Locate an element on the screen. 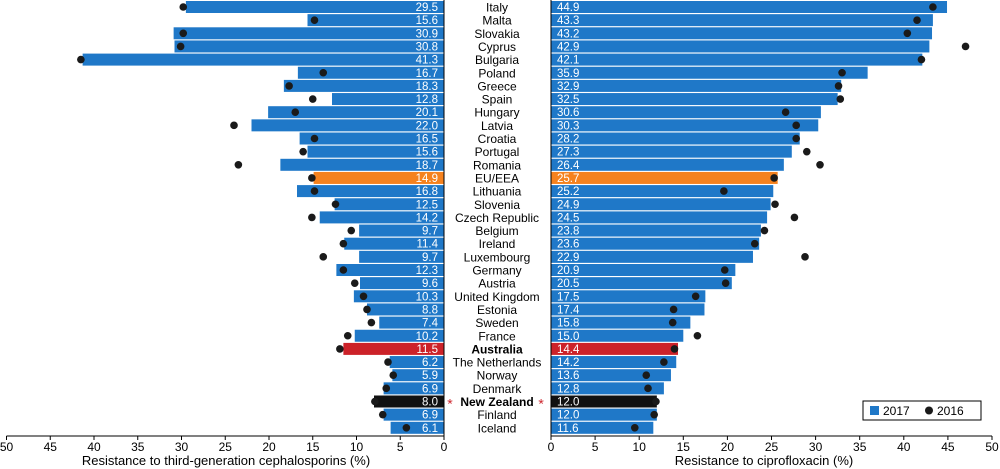  cipro-bar-slovenia is located at coordinates (661, 204).